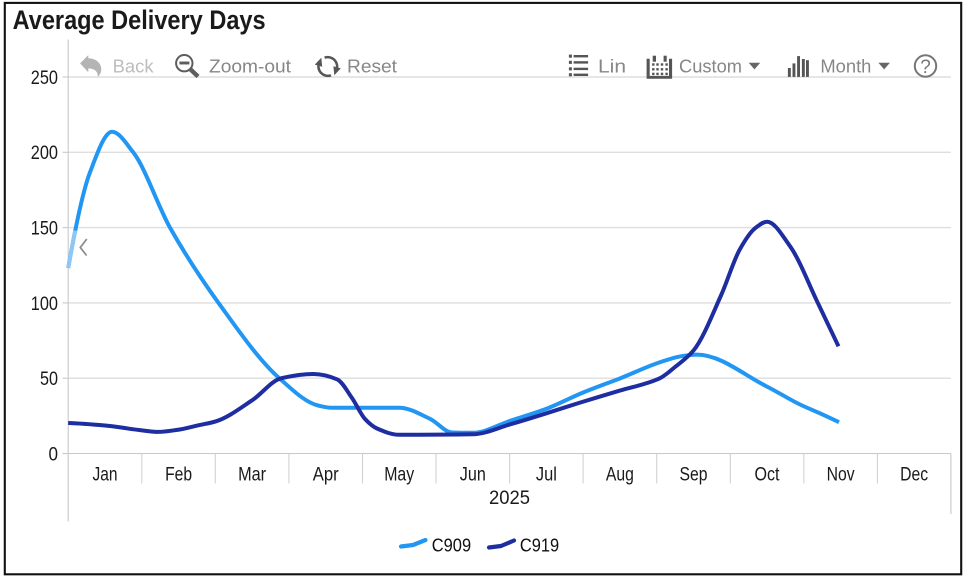 This screenshot has height=579, width=967. What do you see at coordinates (473, 474) in the screenshot?
I see `svg-text: Jun` at bounding box center [473, 474].